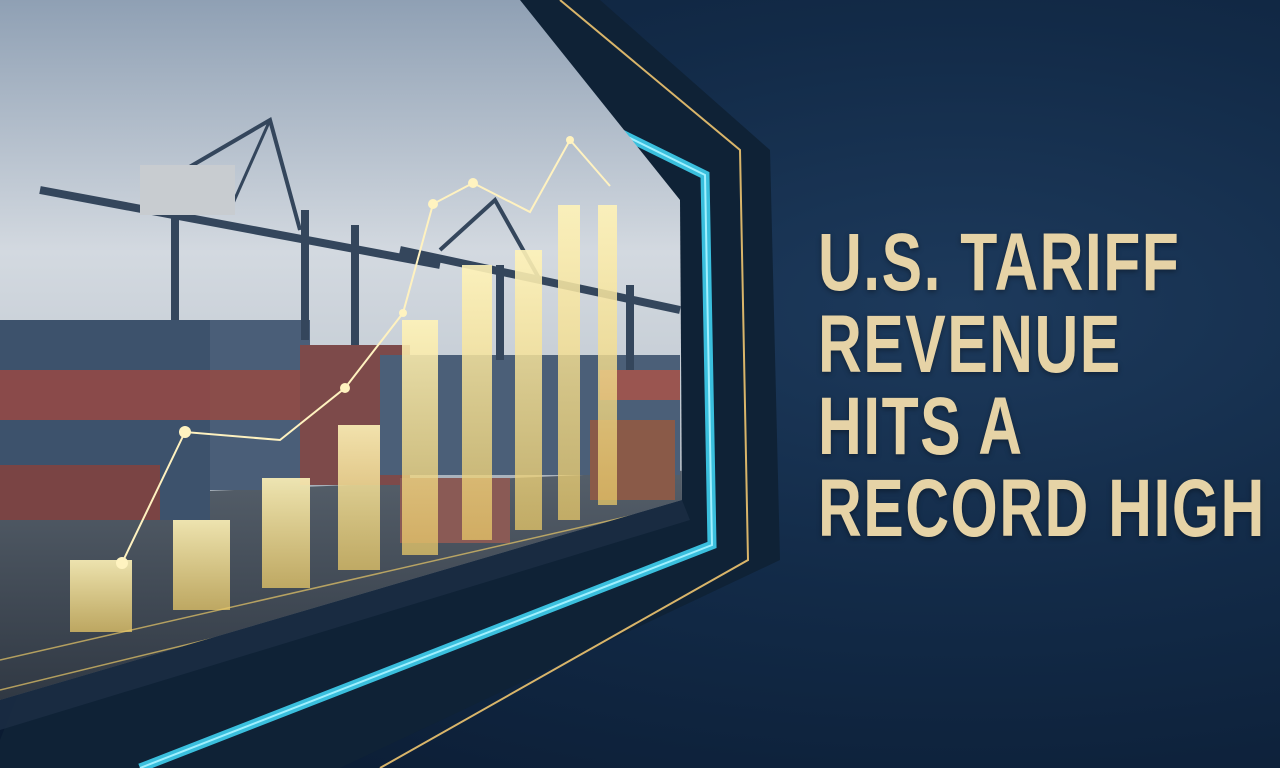 This screenshot has height=768, width=1280. Describe the element at coordinates (999, 262) in the screenshot. I see `headline-line: U.S. TARIFF` at that location.